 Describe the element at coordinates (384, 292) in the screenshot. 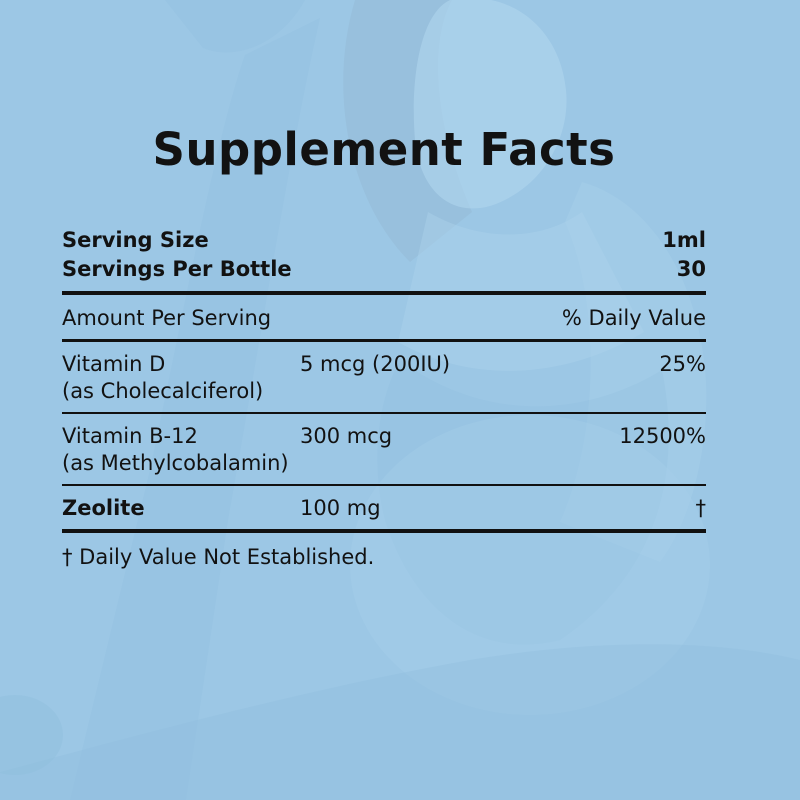

I see `divider-top-thick` at that location.